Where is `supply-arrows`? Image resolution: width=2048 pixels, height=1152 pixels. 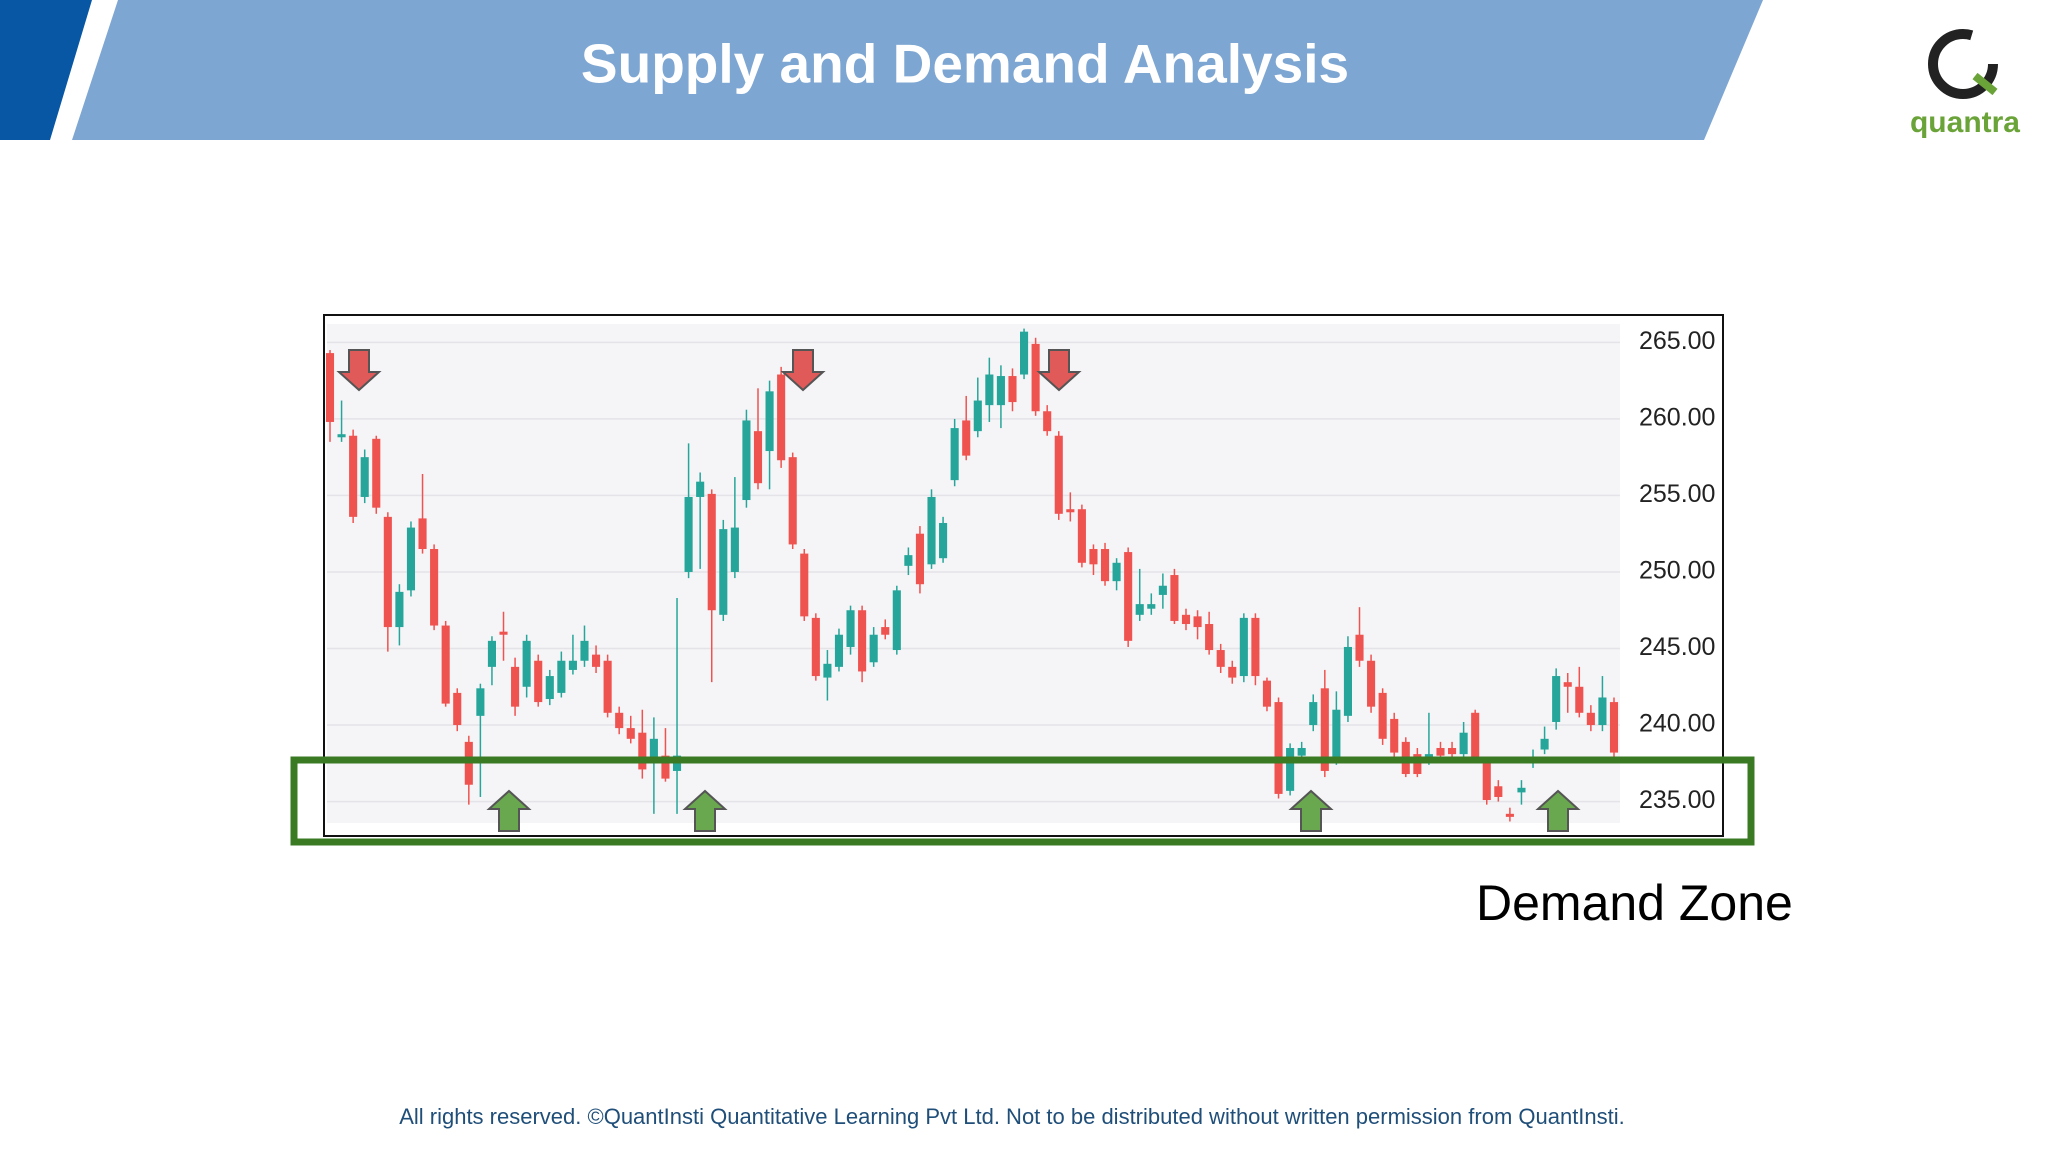
supply-arrows is located at coordinates (709, 370).